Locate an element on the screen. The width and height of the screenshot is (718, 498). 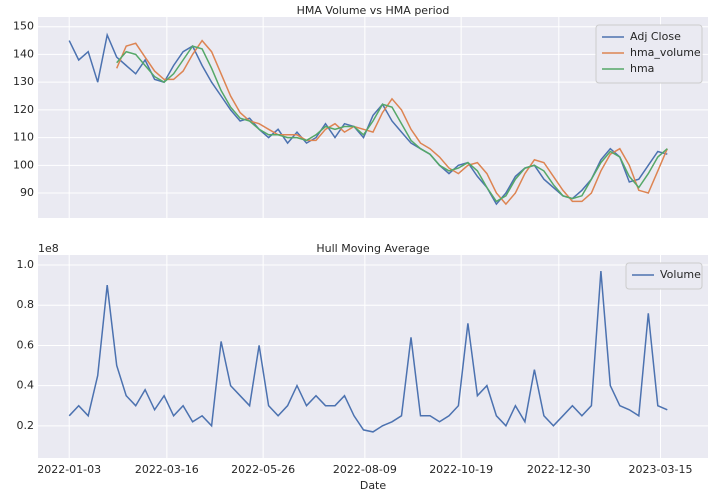
y-tick-label: 130 is located at coordinates (23, 81).